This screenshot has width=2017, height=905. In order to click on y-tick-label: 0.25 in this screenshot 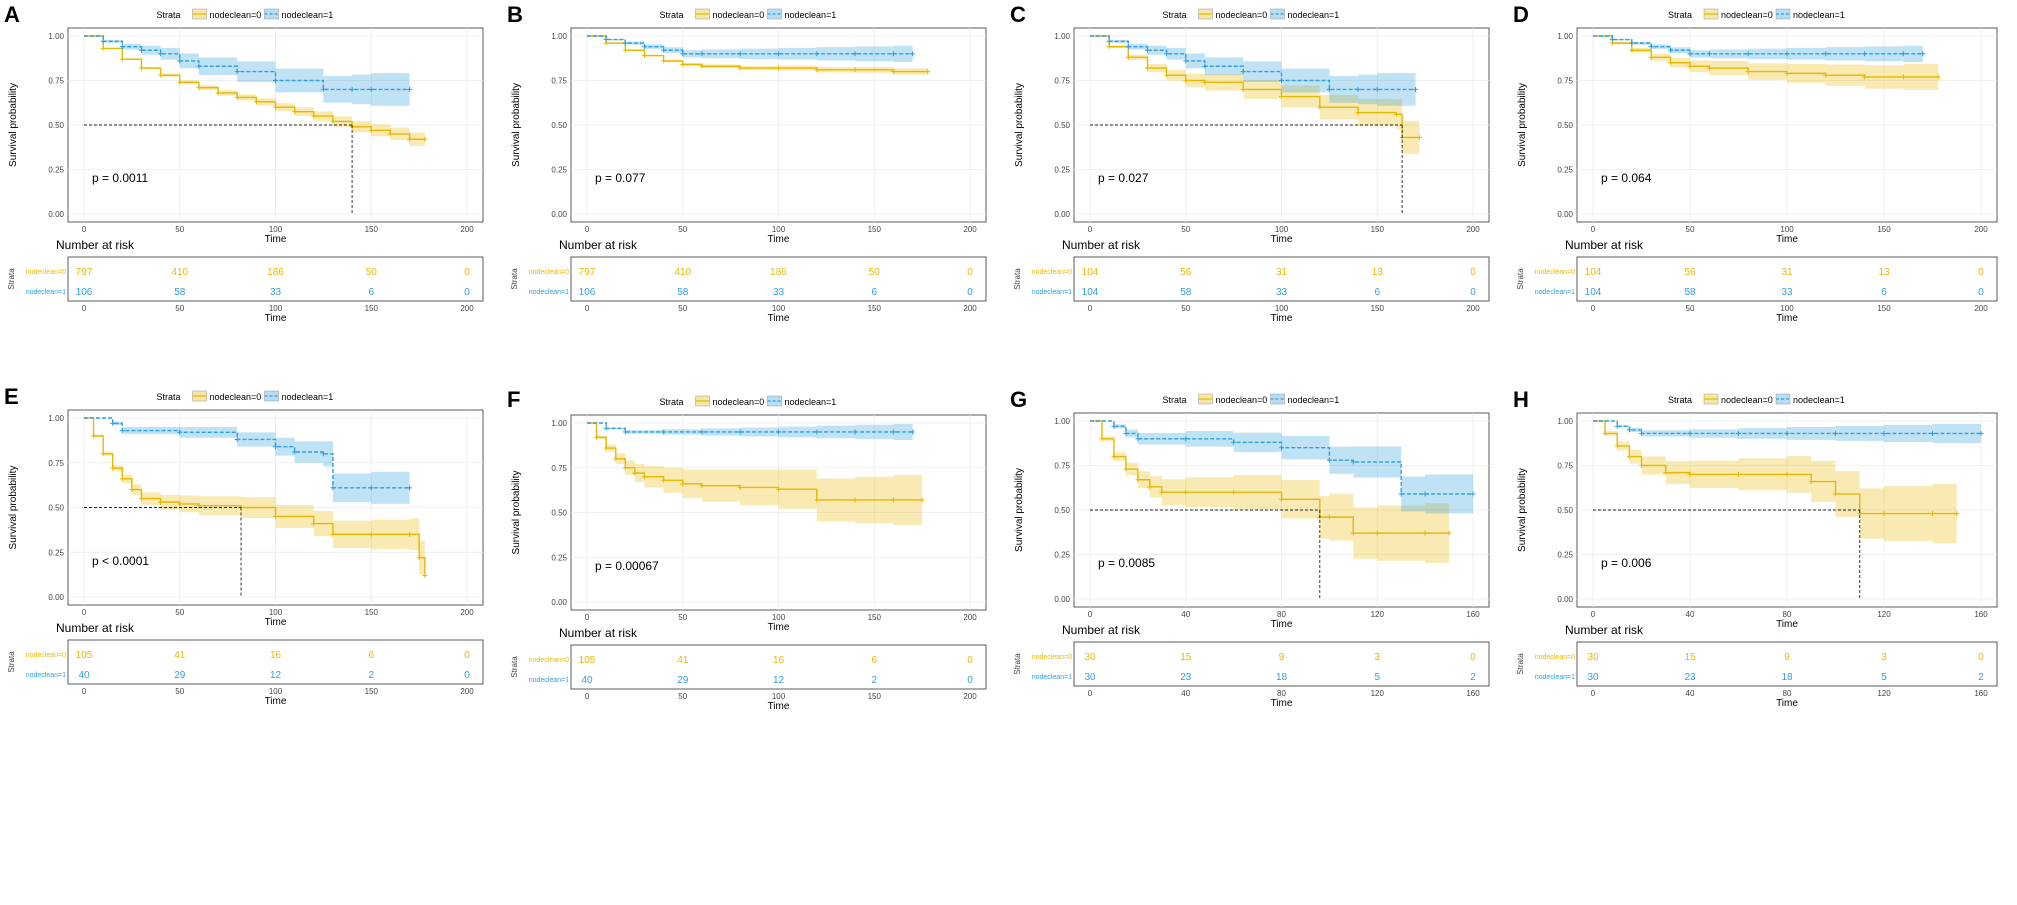, I will do `click(1062, 170)`.